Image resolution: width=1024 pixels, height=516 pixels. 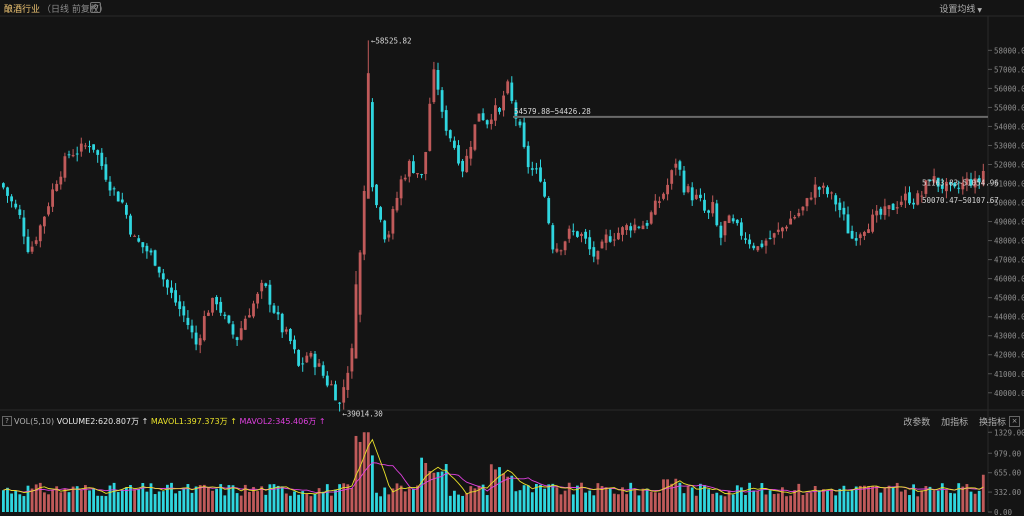 What do you see at coordinates (955, 423) in the screenshot?
I see `add-indicator-button: 加指标` at bounding box center [955, 423].